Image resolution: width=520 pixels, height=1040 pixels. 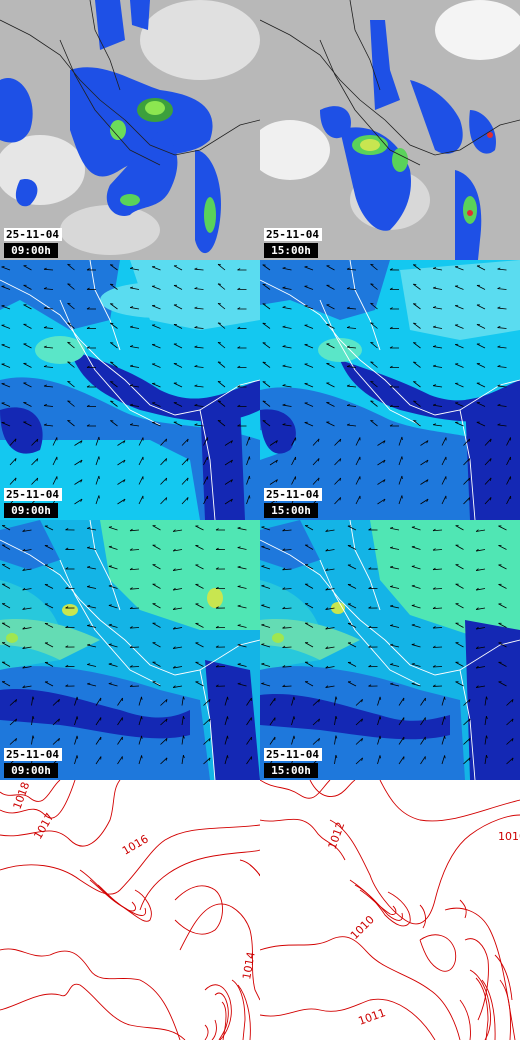 I want to click on timestamp: 25-11-04 15:00h, so click(x=293, y=763).